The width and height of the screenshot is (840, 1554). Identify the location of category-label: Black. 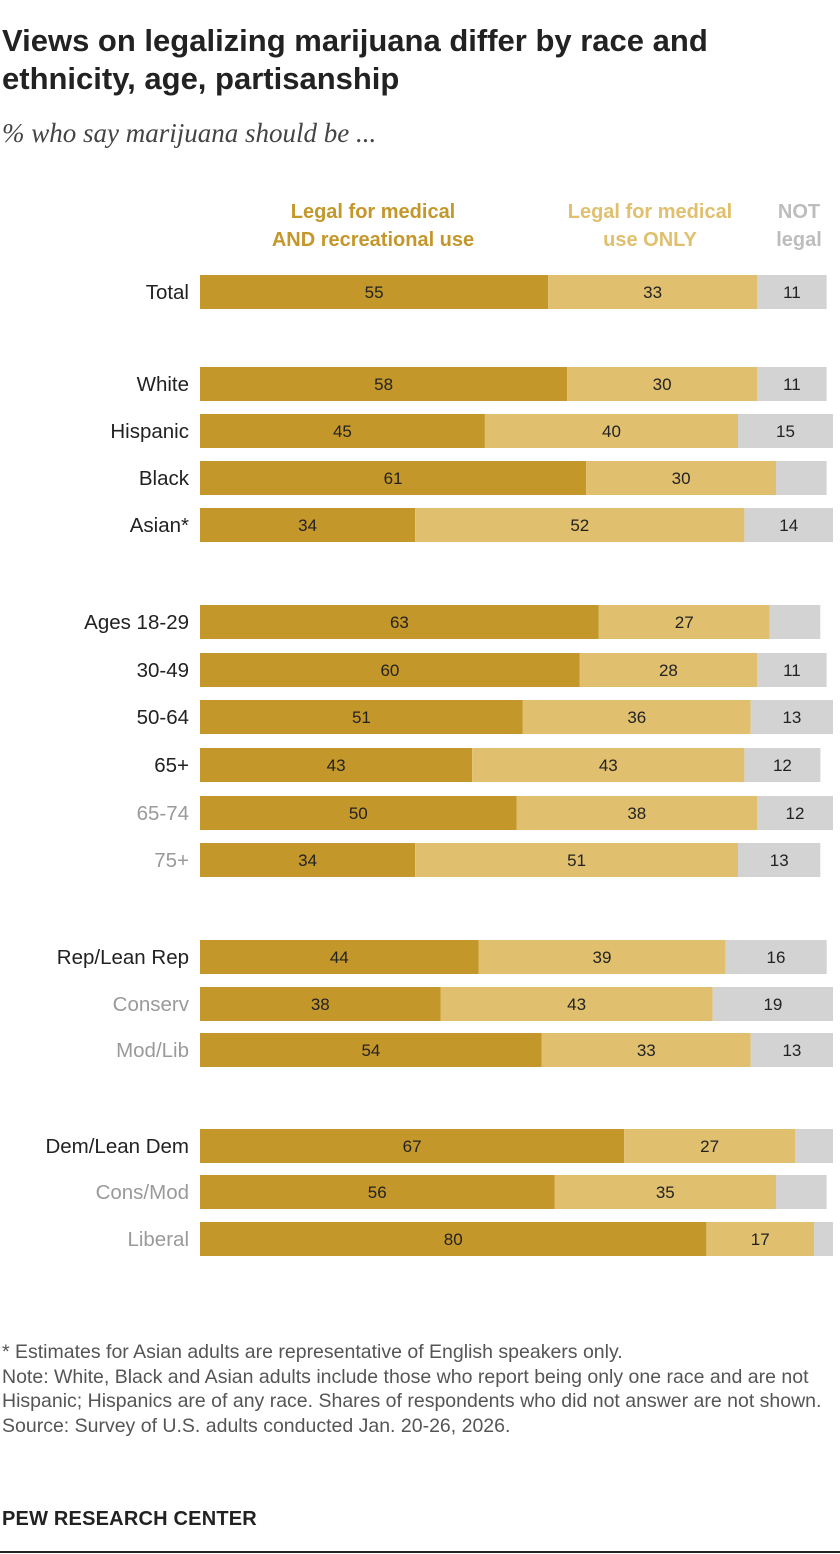
(164, 478).